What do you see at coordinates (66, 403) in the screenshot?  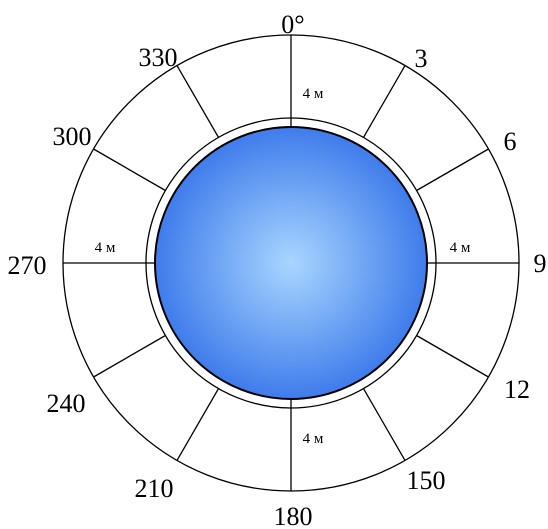 I see `angle-label-240: 240` at bounding box center [66, 403].